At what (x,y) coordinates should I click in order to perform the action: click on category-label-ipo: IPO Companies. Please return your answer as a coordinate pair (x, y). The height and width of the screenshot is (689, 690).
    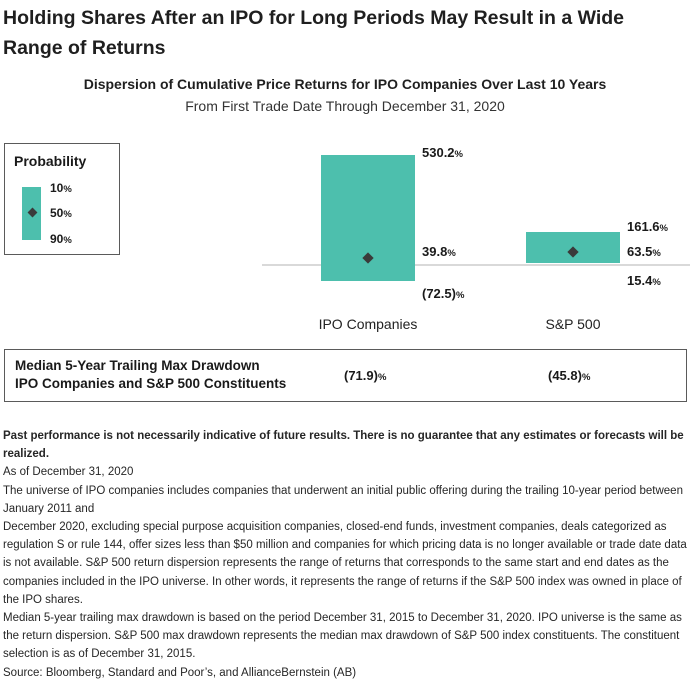
    Looking at the image, I should click on (368, 324).